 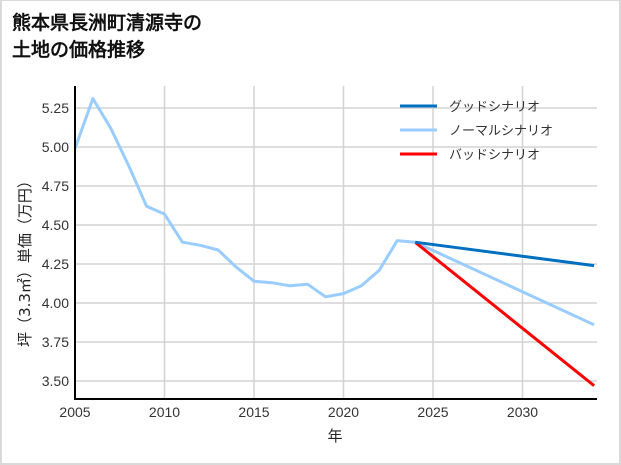 What do you see at coordinates (334, 436) in the screenshot?
I see `x-axis-label: 年` at bounding box center [334, 436].